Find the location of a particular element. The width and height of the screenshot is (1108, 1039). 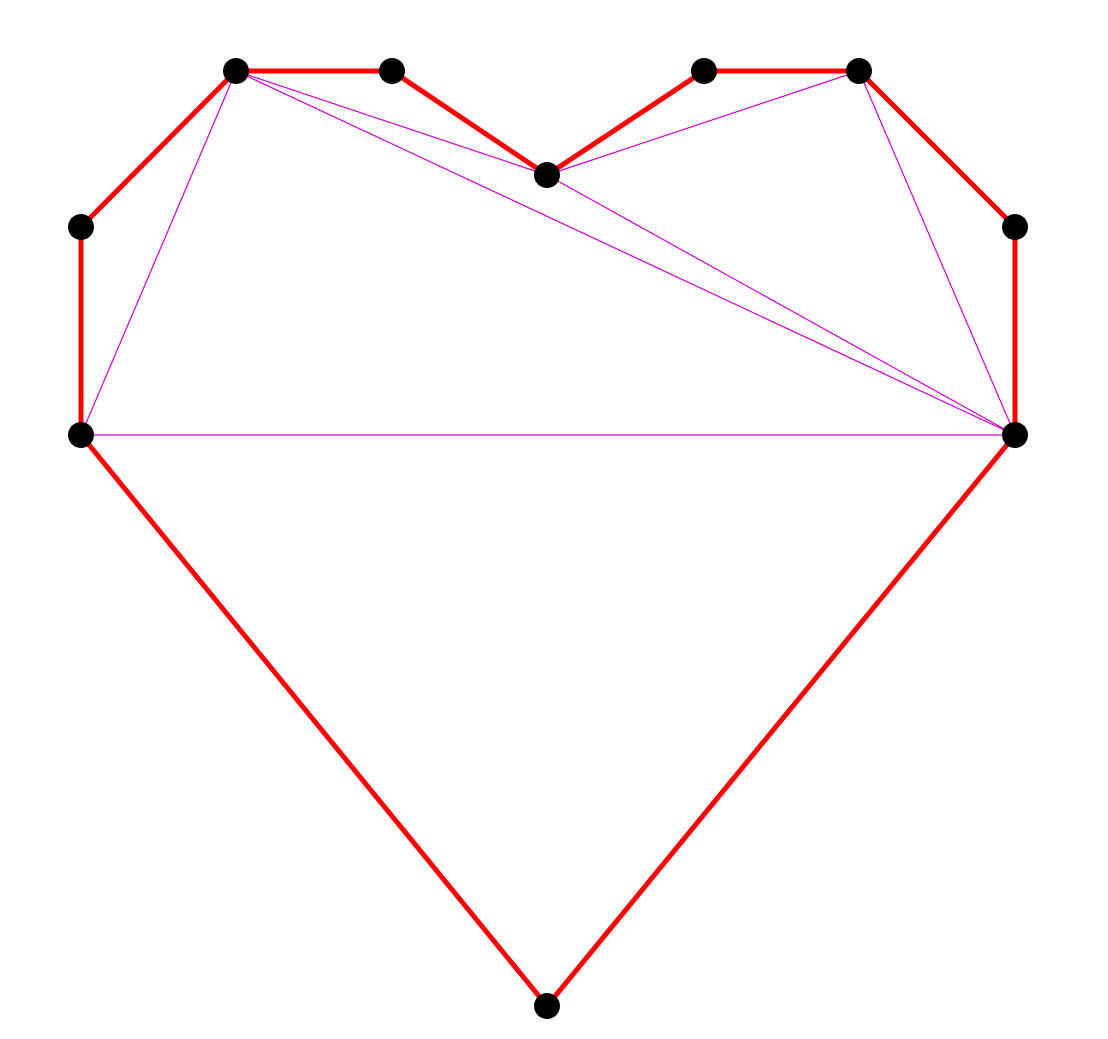

diagonal-v3-v5 is located at coordinates (703, 123).